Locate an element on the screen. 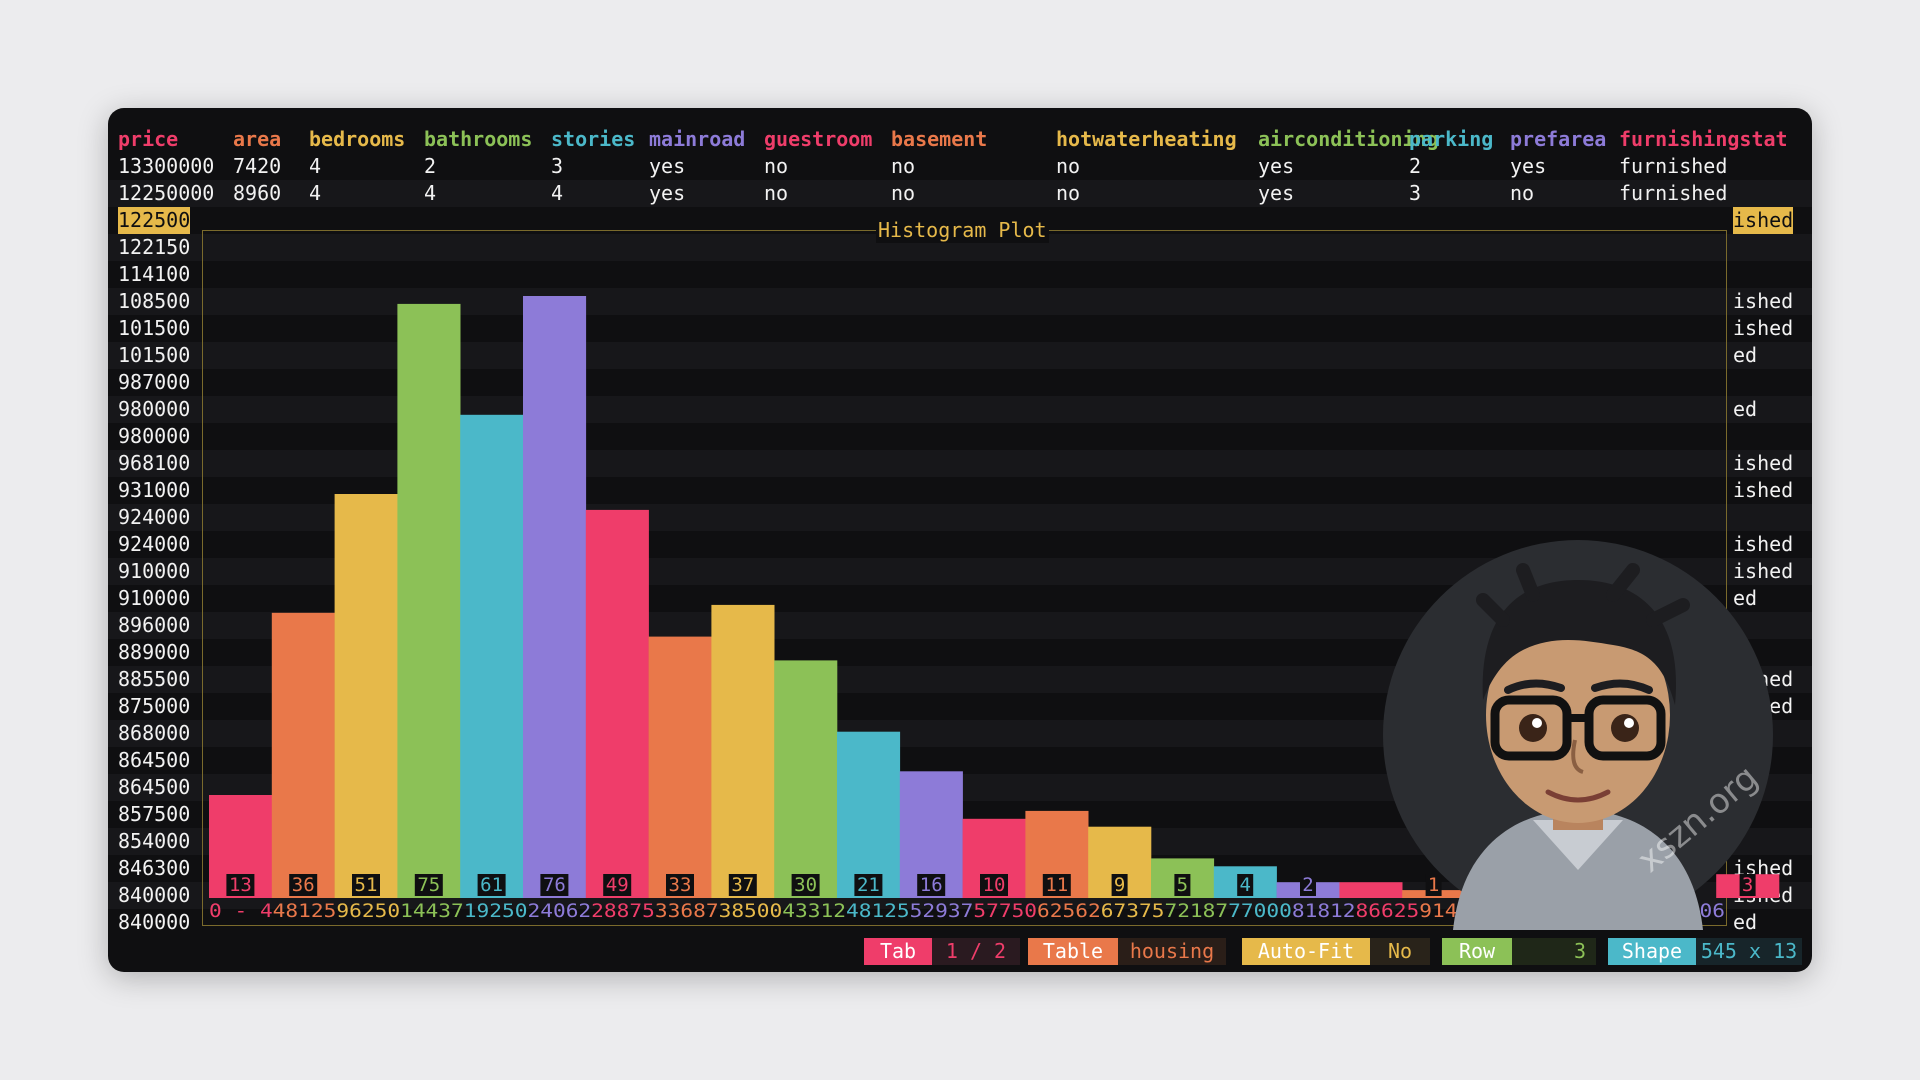  table-cell: furnished is located at coordinates (1673, 166).